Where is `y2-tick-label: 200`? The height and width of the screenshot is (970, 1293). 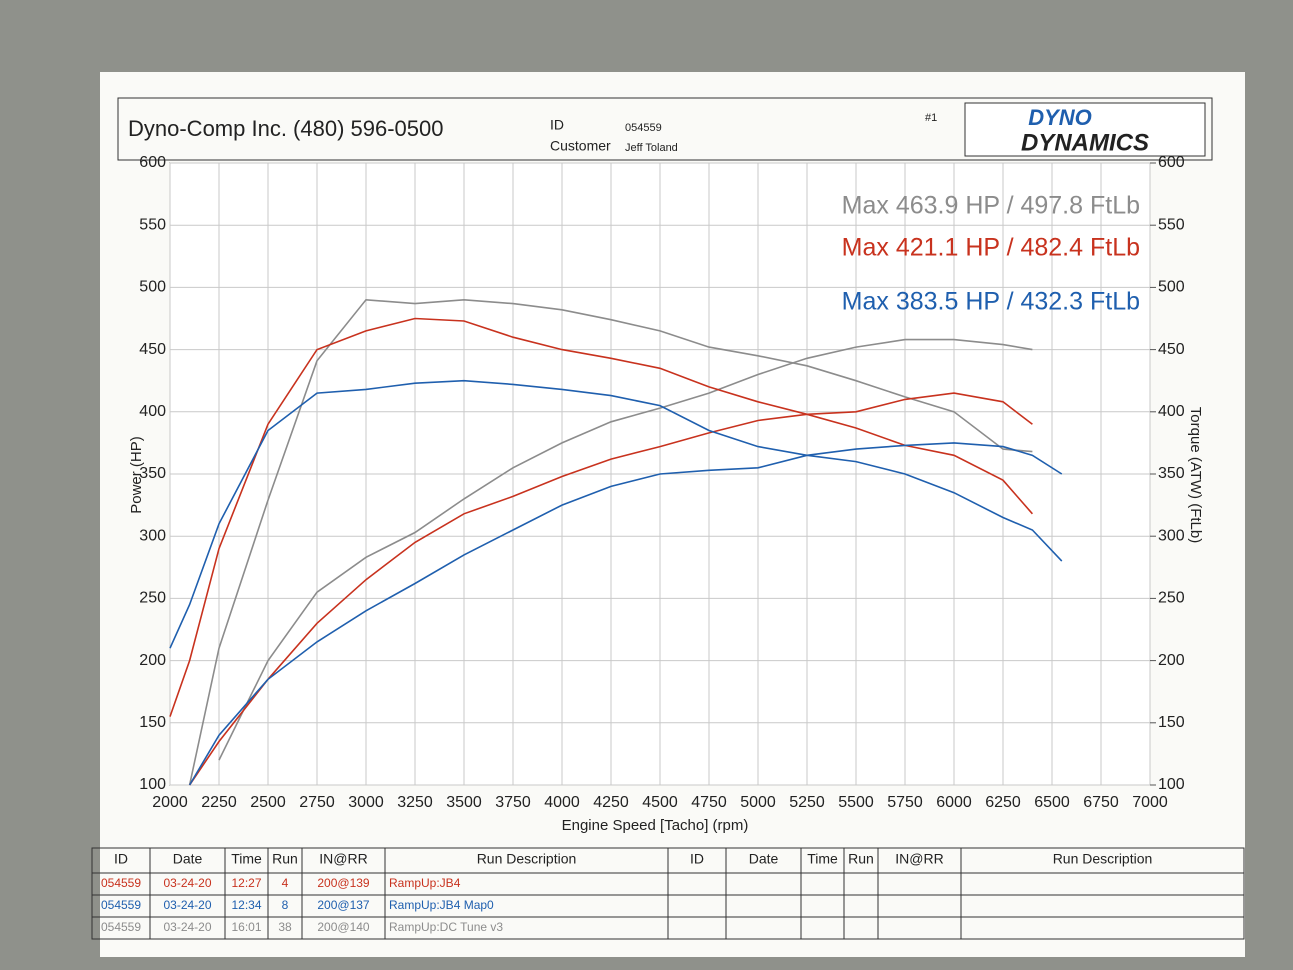
y2-tick-label: 200 is located at coordinates (1171, 660).